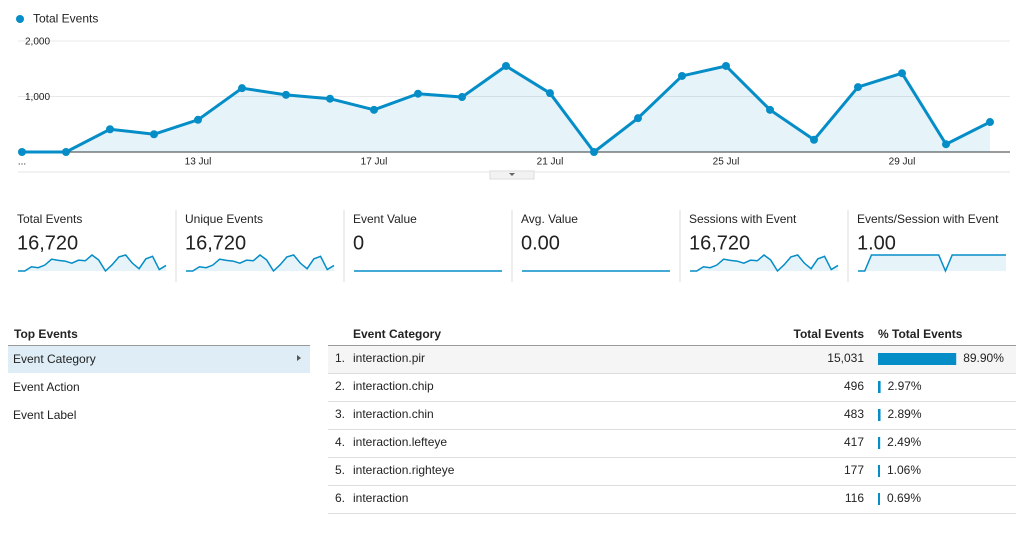 The width and height of the screenshot is (1024, 533). I want to click on row-rank: 3., so click(340, 414).